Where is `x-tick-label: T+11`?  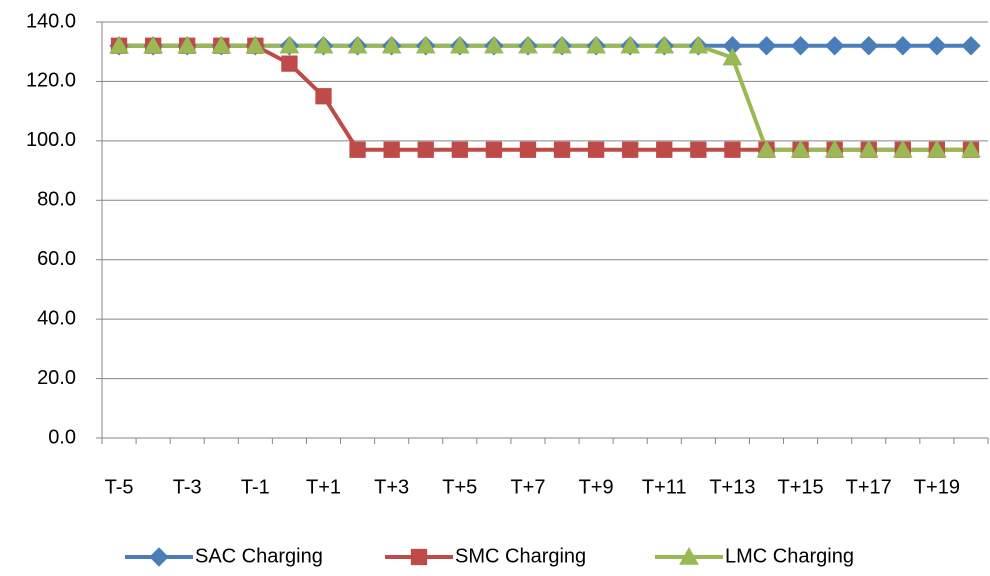
x-tick-label: T+11 is located at coordinates (664, 487).